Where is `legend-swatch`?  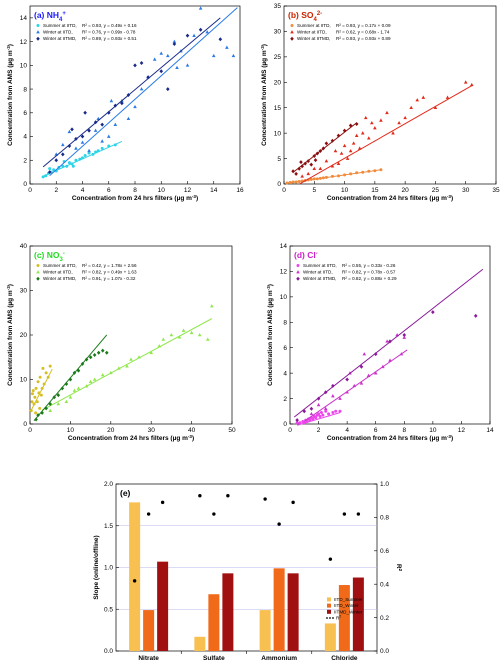 legend-swatch is located at coordinates (329, 605).